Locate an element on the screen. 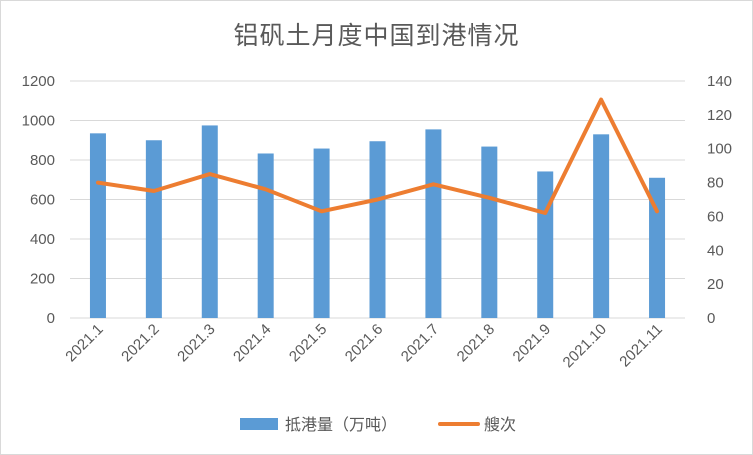 This screenshot has width=753, height=455. legend-swatch-bar is located at coordinates (259, 424).